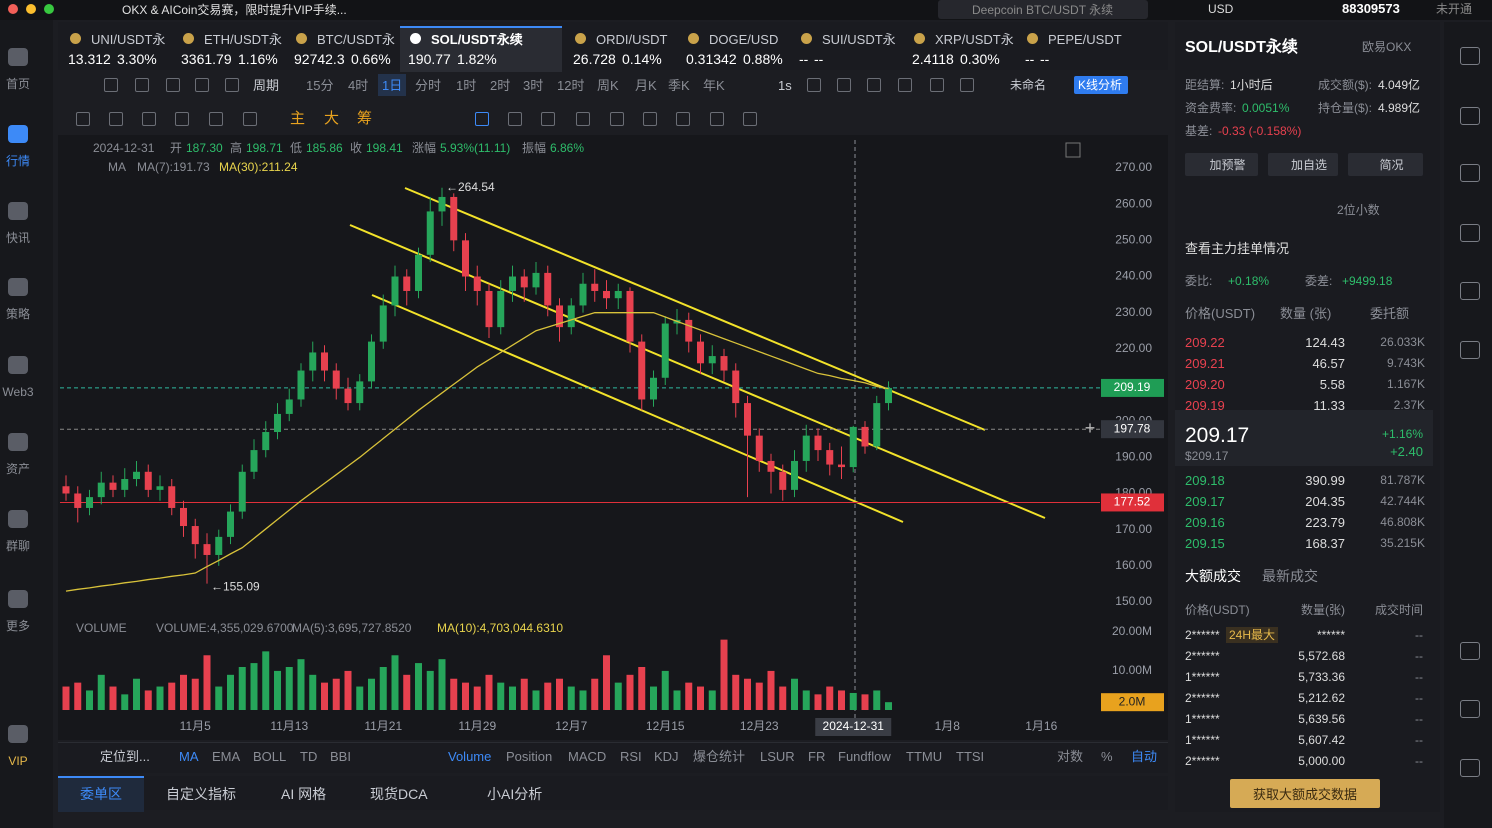 This screenshot has height=828, width=1492. I want to click on sub-indicator: TTMU, so click(924, 756).